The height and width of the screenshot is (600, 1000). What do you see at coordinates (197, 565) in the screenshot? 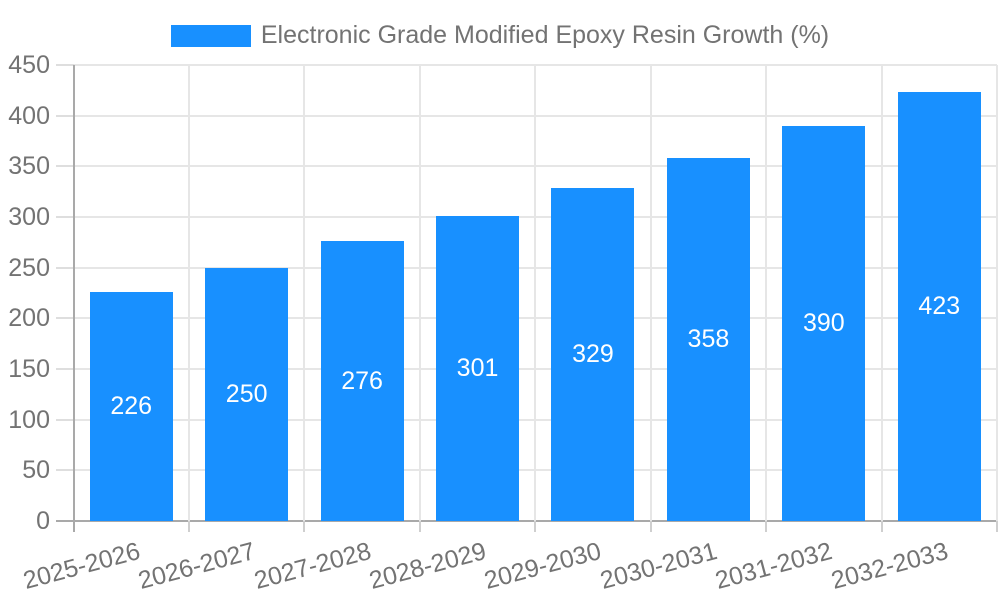
I see `x-tick-label: 2026-2027` at bounding box center [197, 565].